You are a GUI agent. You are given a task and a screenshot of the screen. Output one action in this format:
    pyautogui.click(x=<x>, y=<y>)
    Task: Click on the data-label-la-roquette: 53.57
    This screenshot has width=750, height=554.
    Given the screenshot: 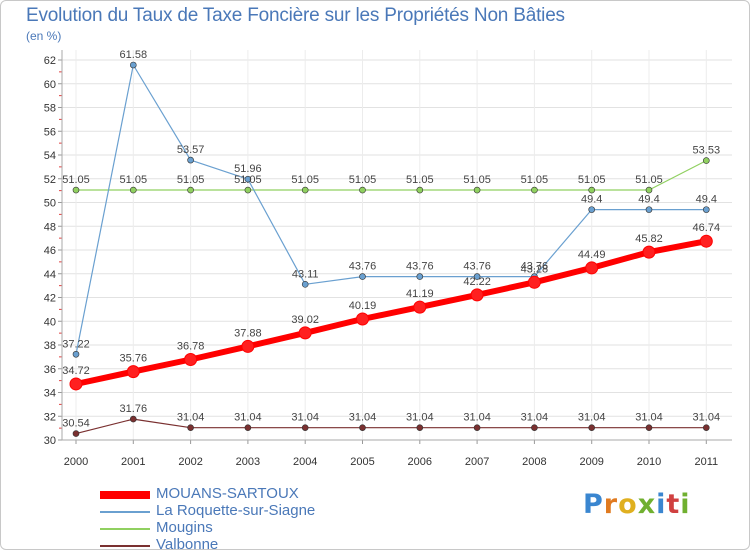 What is the action you would take?
    pyautogui.click(x=191, y=150)
    